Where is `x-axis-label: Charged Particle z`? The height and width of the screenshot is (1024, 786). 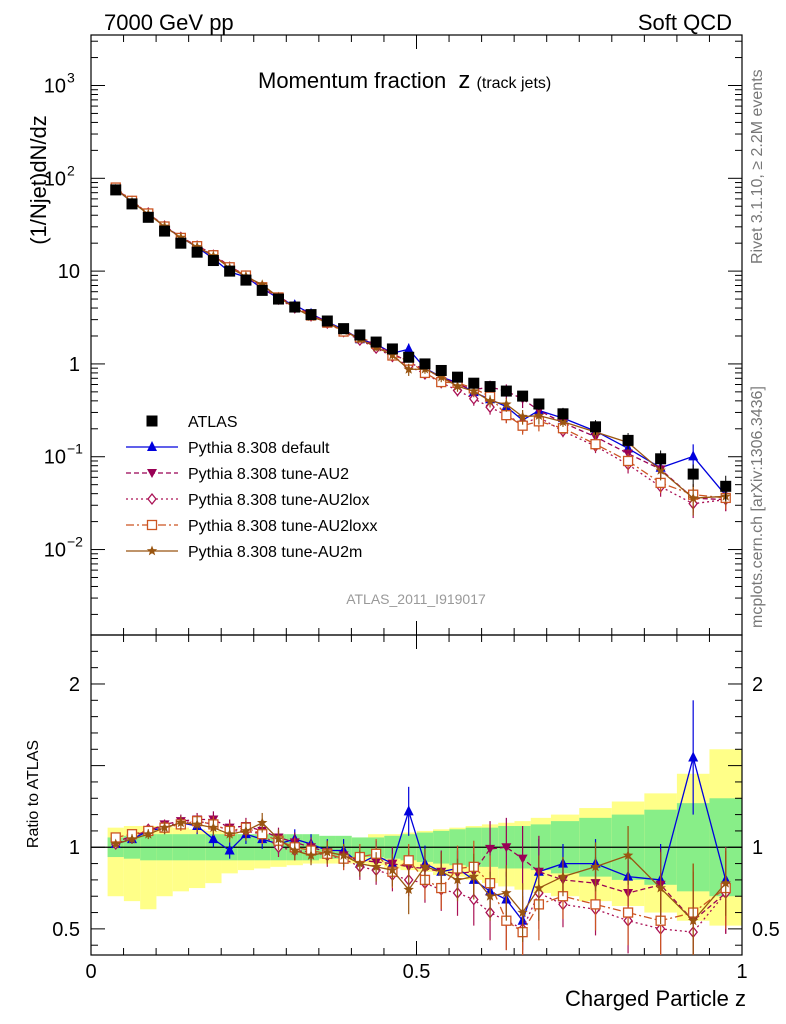
x-axis-label: Charged Particle z is located at coordinates (655, 998).